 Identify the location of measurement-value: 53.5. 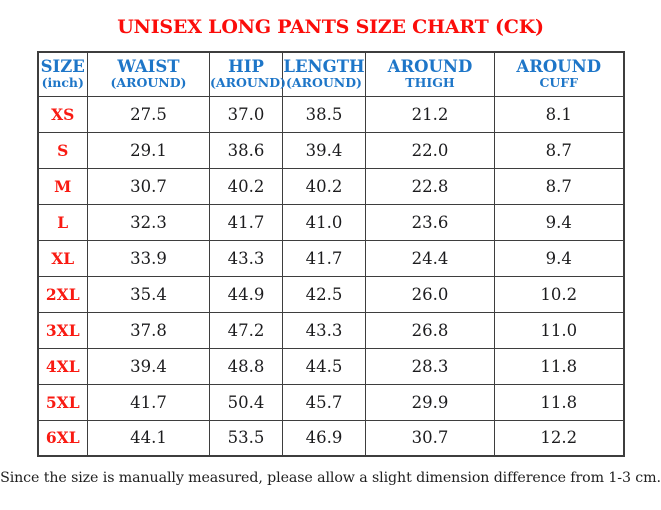
(246, 438).